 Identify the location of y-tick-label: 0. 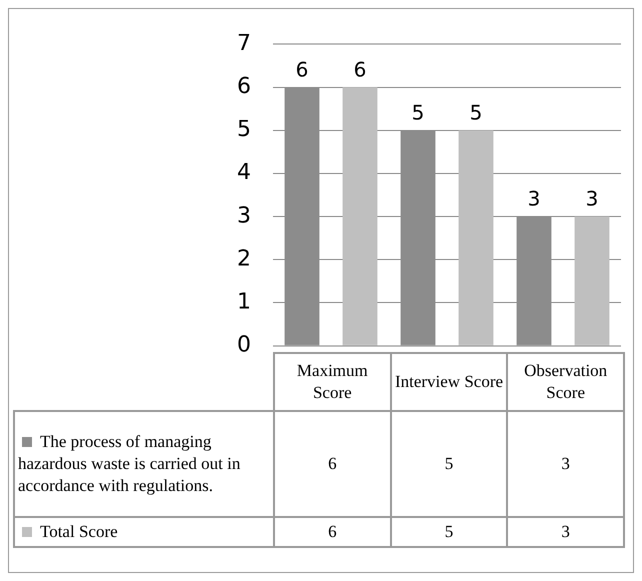
(244, 345).